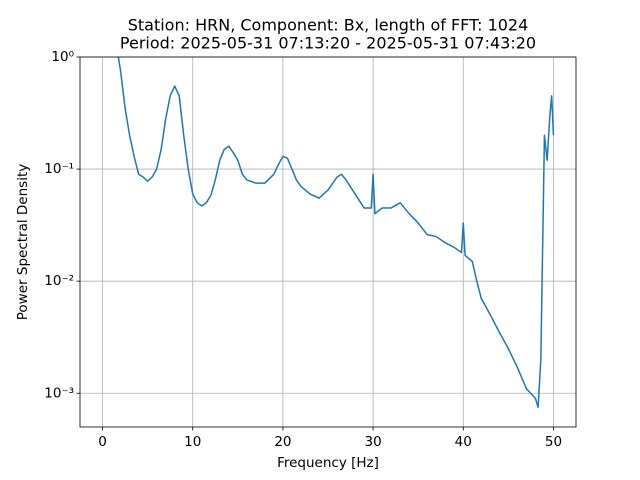  What do you see at coordinates (102, 442) in the screenshot?
I see `x-tick-label: 0` at bounding box center [102, 442].